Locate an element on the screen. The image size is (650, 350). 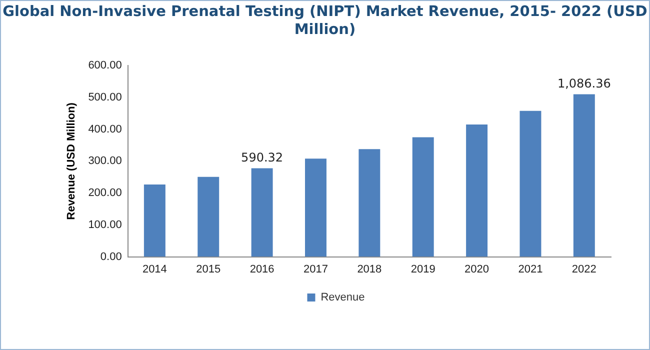
legend-label: Revenue is located at coordinates (342, 298).